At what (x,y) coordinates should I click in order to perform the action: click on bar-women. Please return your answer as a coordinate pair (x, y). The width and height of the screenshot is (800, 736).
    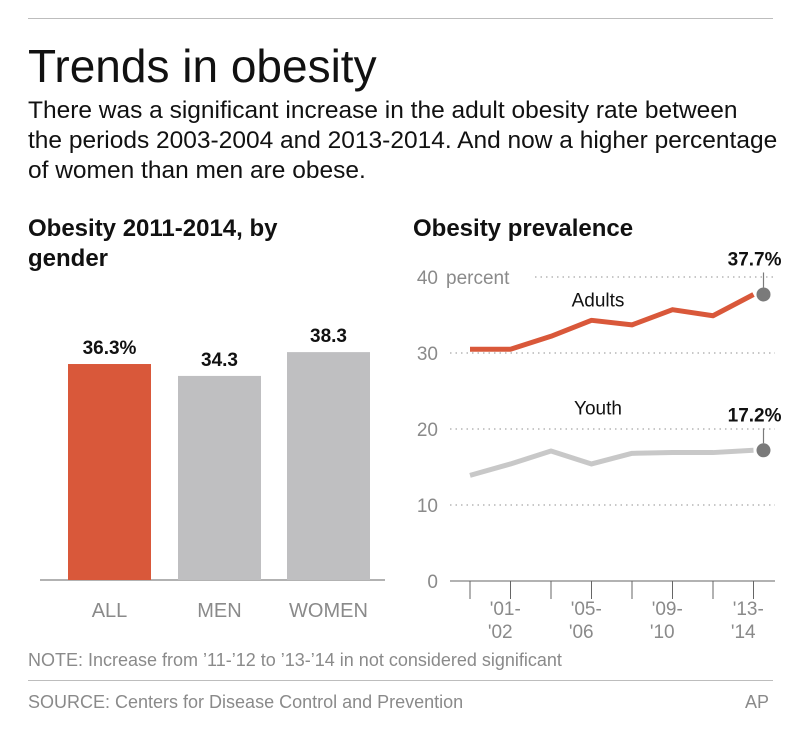
    Looking at the image, I should click on (328, 466).